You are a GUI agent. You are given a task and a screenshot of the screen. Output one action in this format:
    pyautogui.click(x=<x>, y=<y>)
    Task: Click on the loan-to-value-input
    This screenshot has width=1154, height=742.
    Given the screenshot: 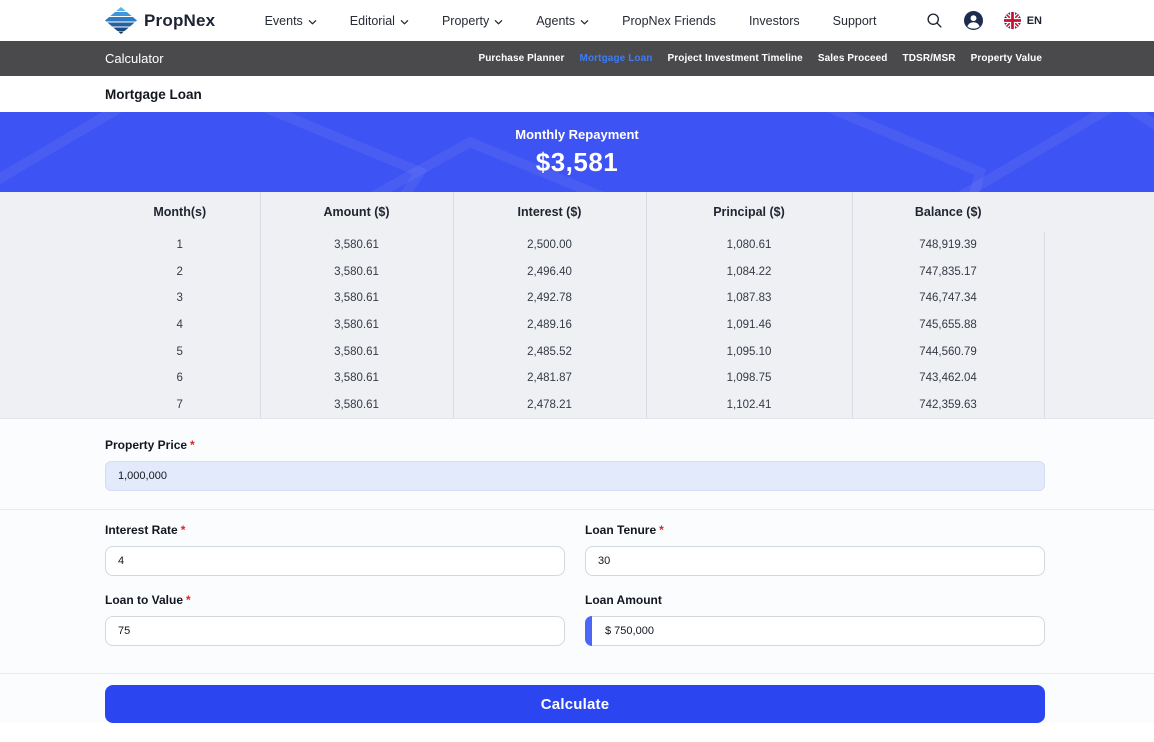 What is the action you would take?
    pyautogui.click(x=335, y=631)
    